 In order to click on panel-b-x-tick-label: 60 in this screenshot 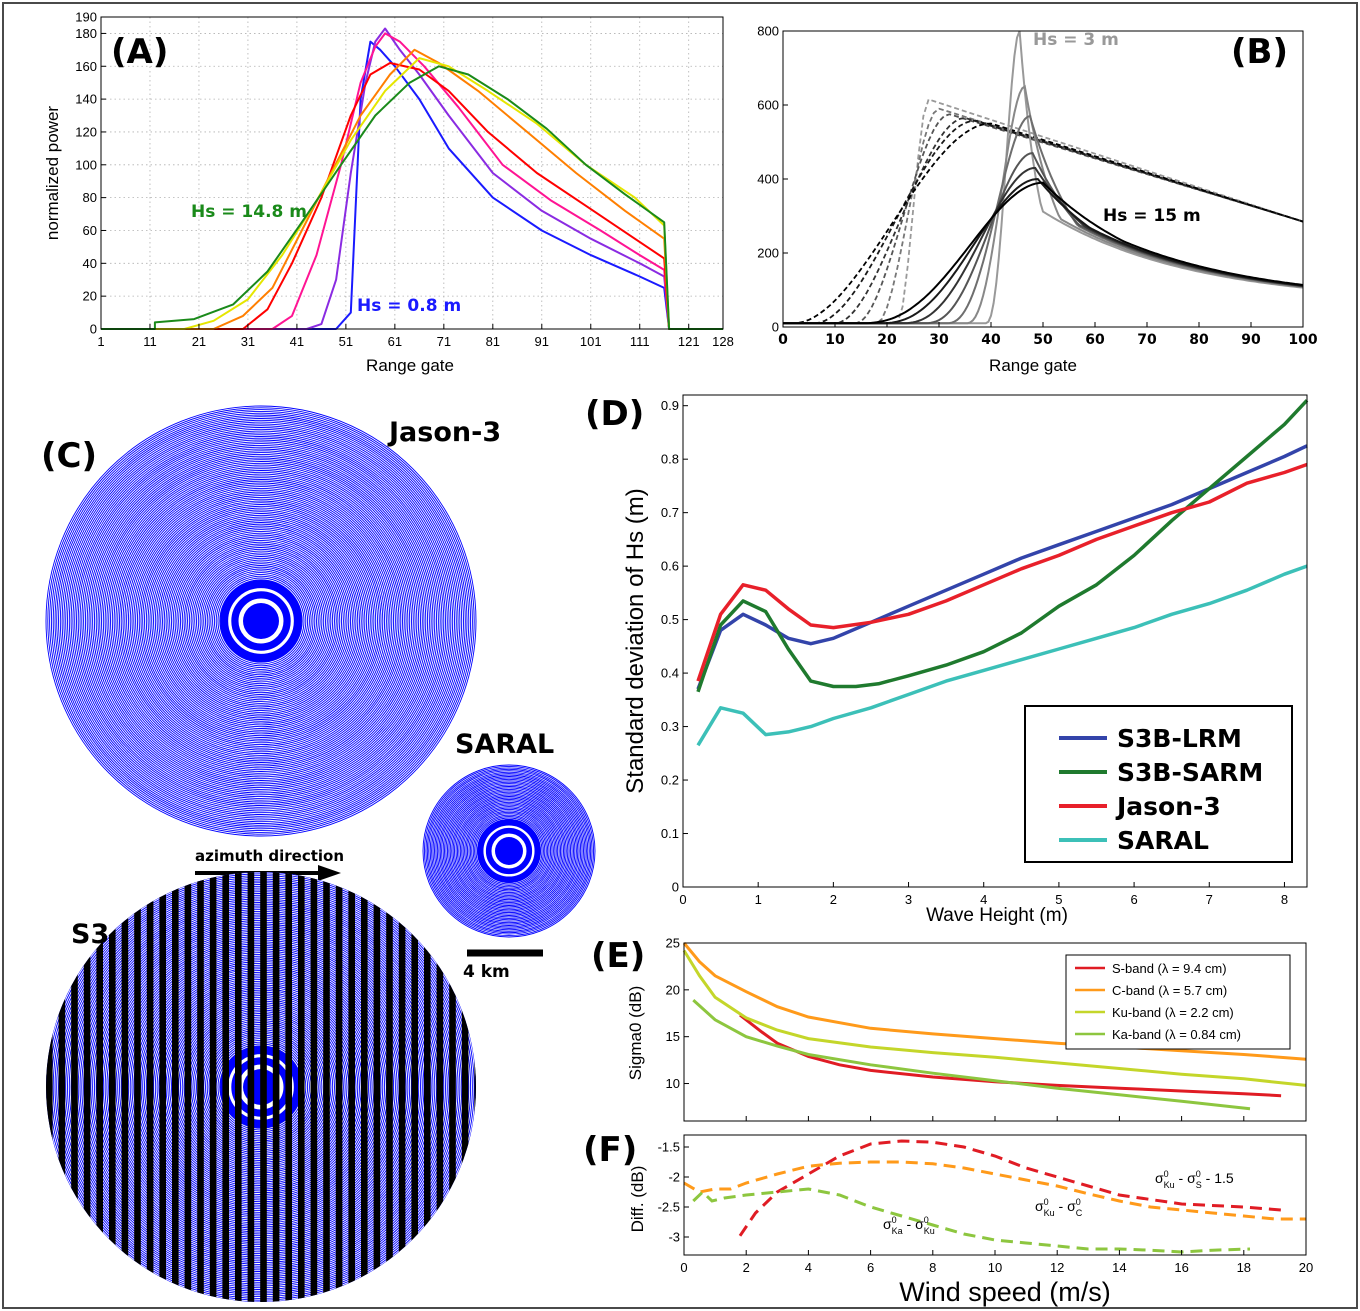, I will do `click(1095, 340)`.